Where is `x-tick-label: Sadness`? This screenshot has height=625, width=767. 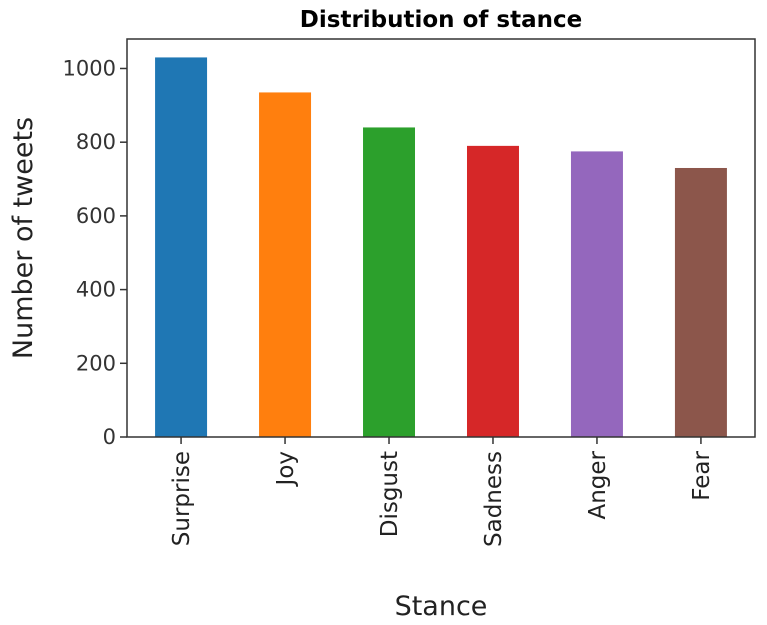 x-tick-label: Sadness is located at coordinates (494, 499).